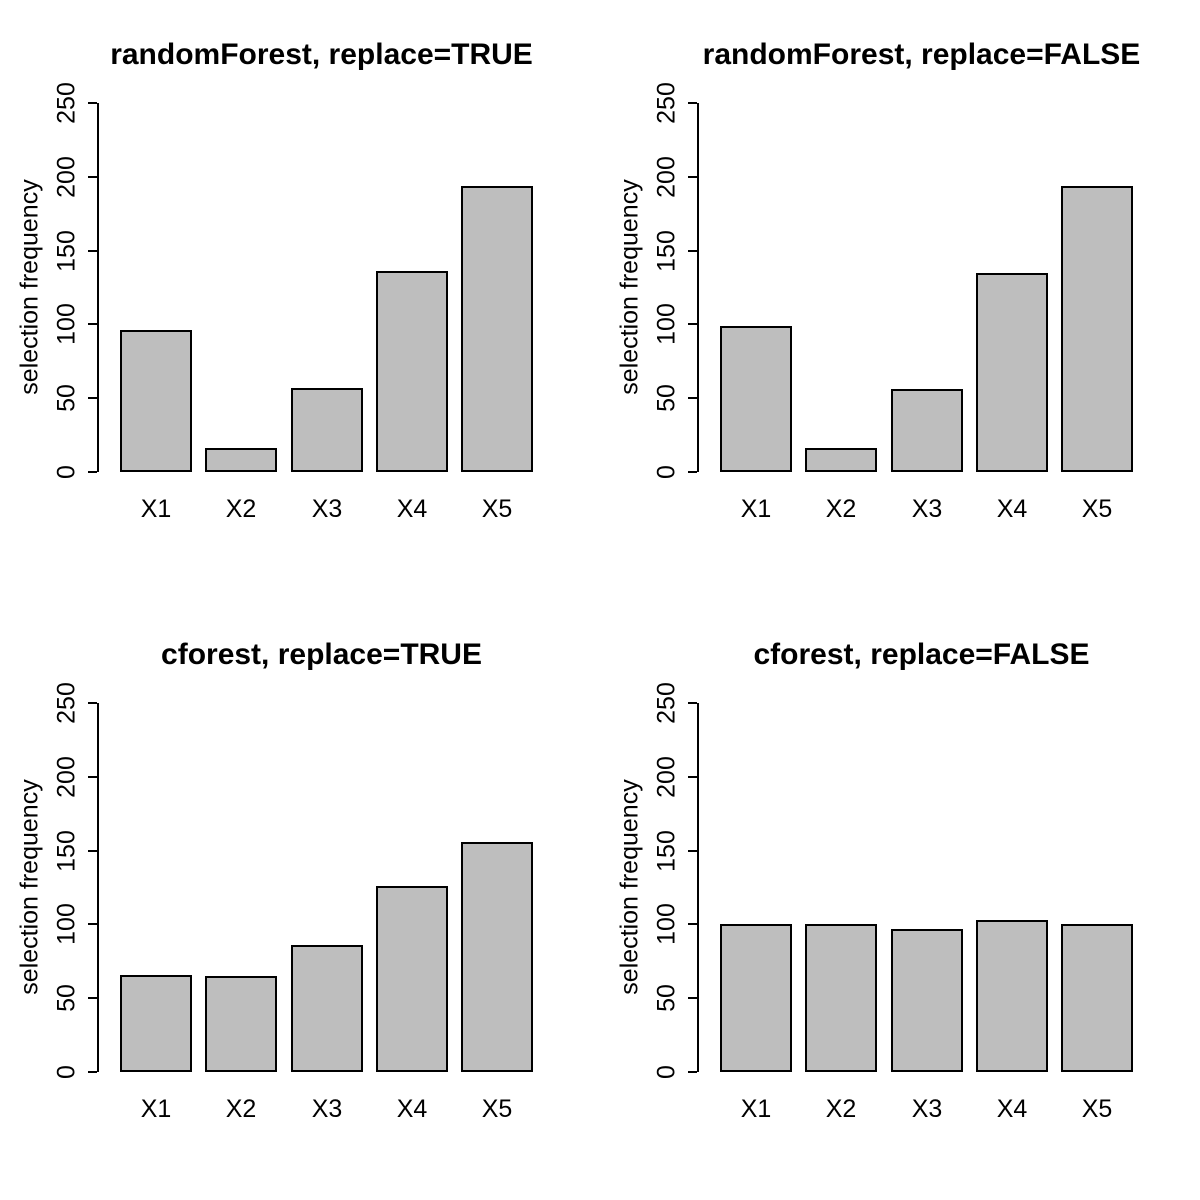 The image size is (1200, 1200). Describe the element at coordinates (921, 654) in the screenshot. I see `chart-title: cforest, replace=FALSE` at that location.